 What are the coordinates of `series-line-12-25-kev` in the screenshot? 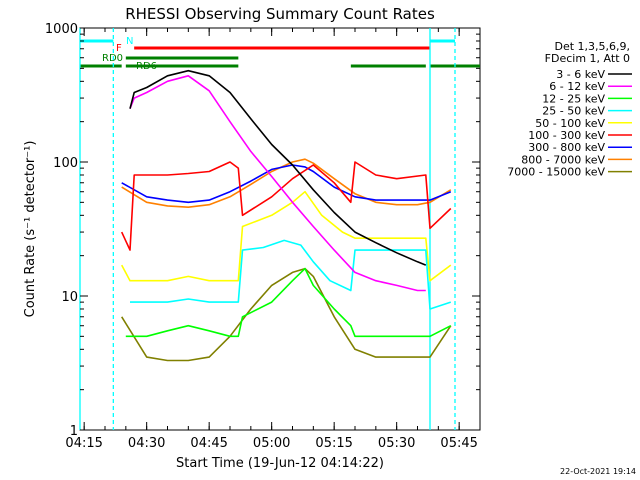 It's located at (288, 302).